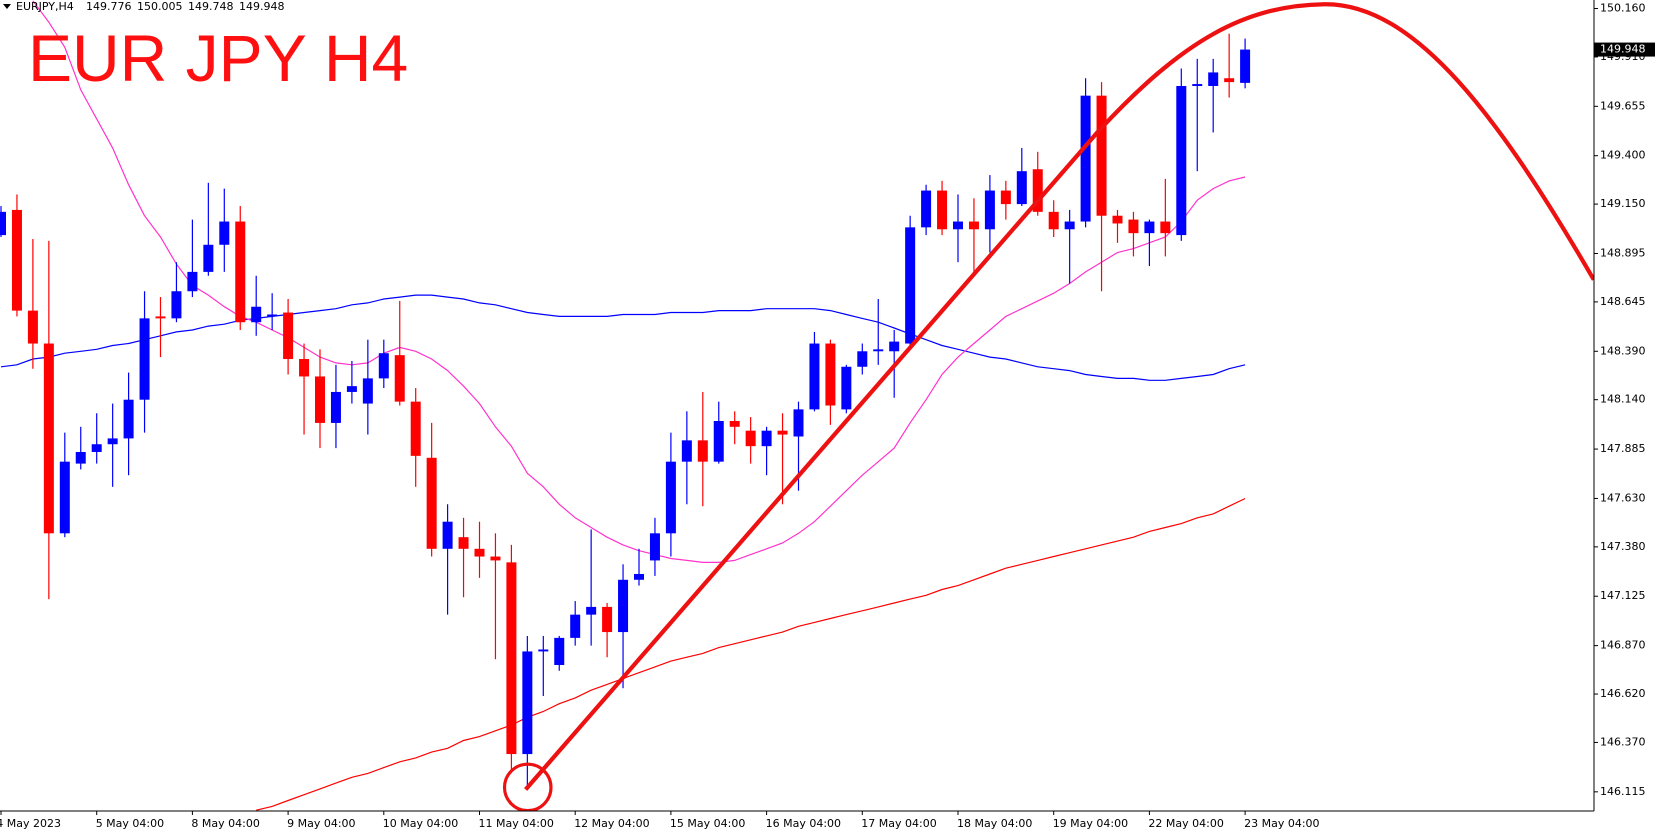 The image size is (1655, 835). I want to click on header-close: 149.948, so click(262, 6).